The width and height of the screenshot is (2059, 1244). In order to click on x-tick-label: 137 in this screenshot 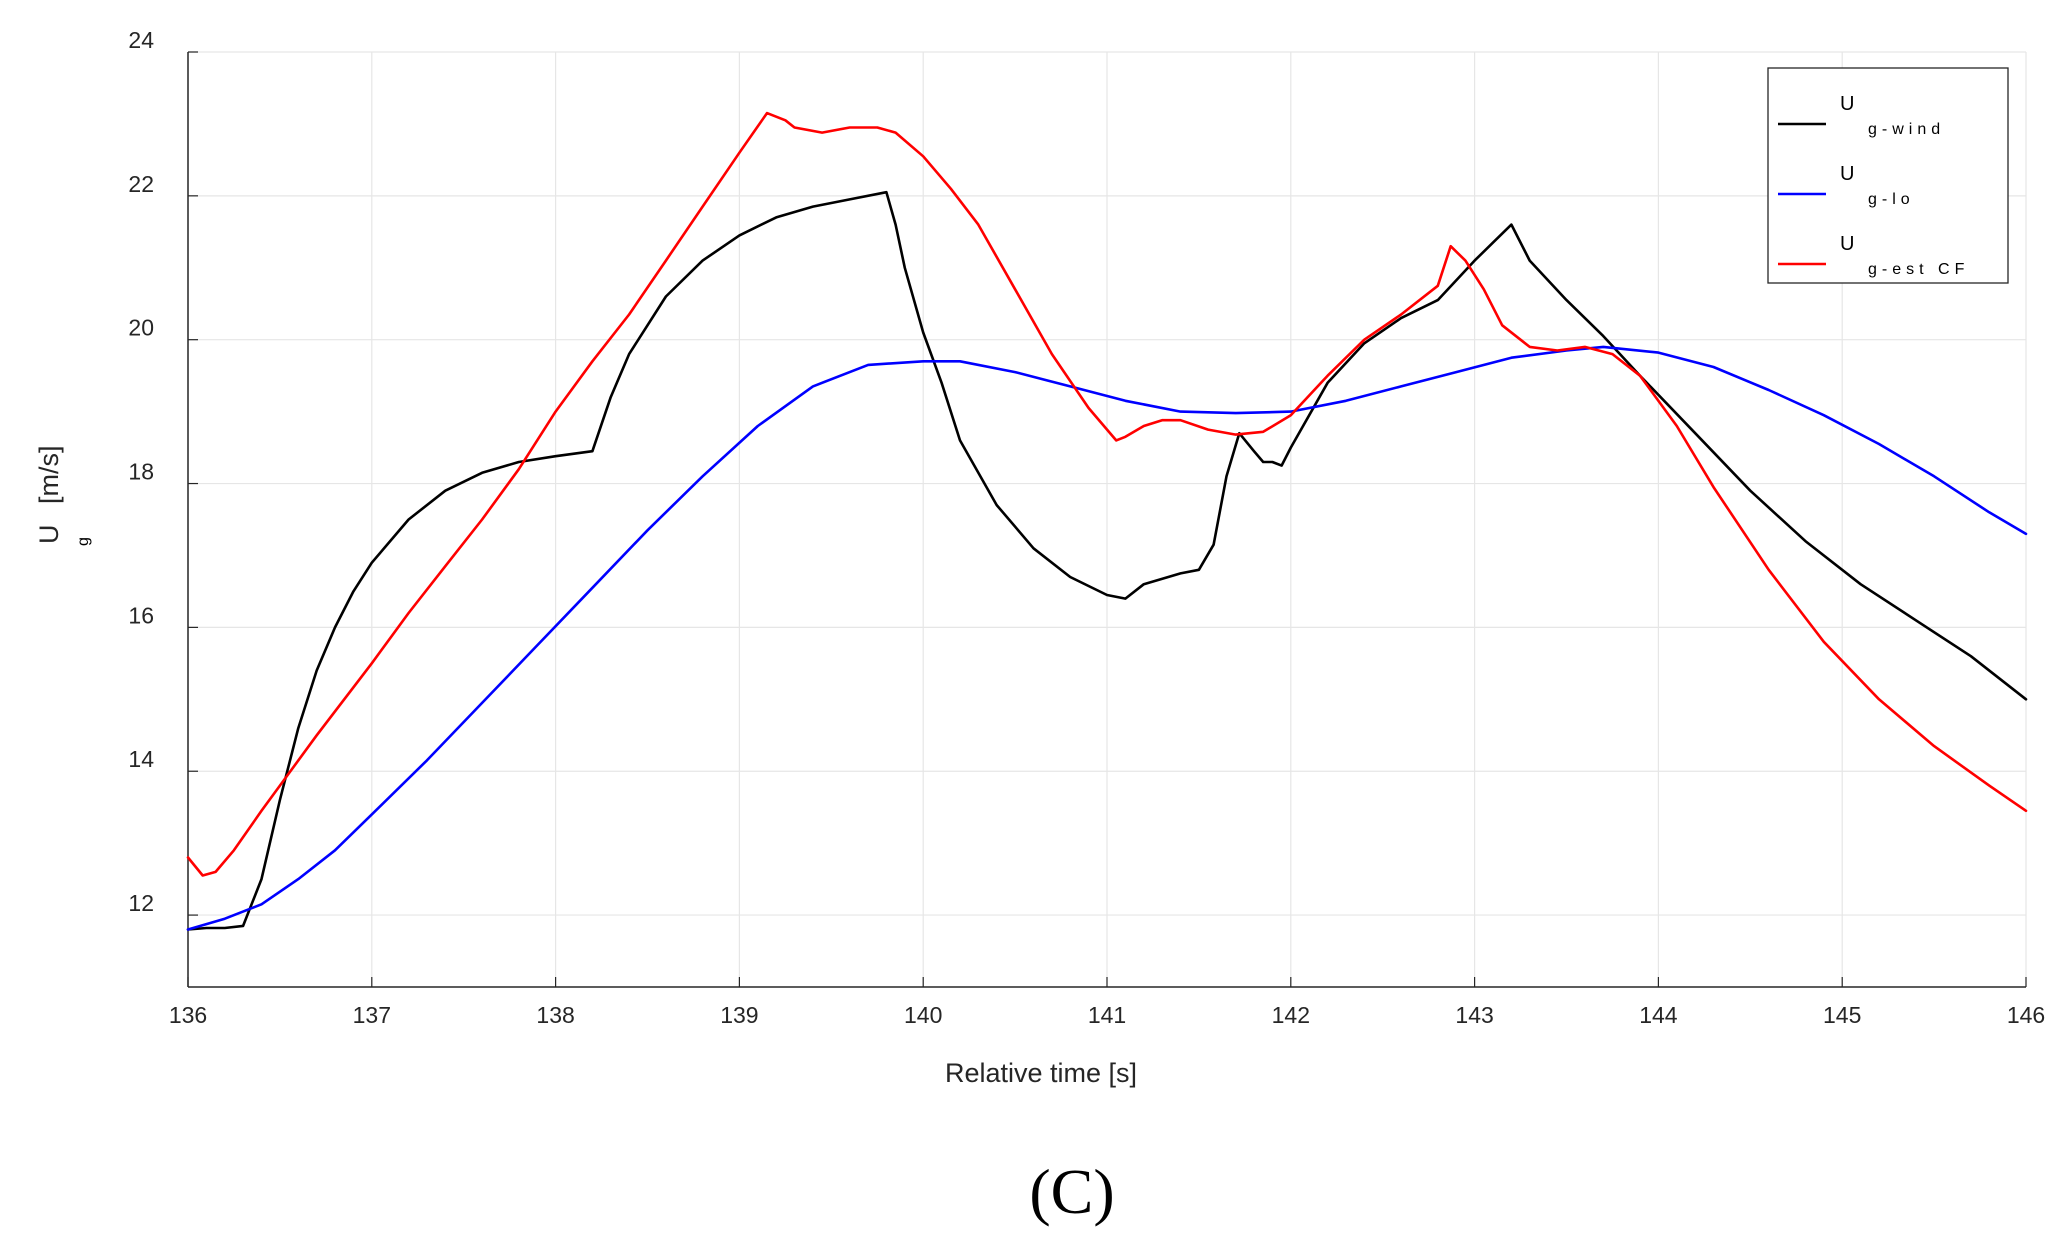, I will do `click(372, 1015)`.